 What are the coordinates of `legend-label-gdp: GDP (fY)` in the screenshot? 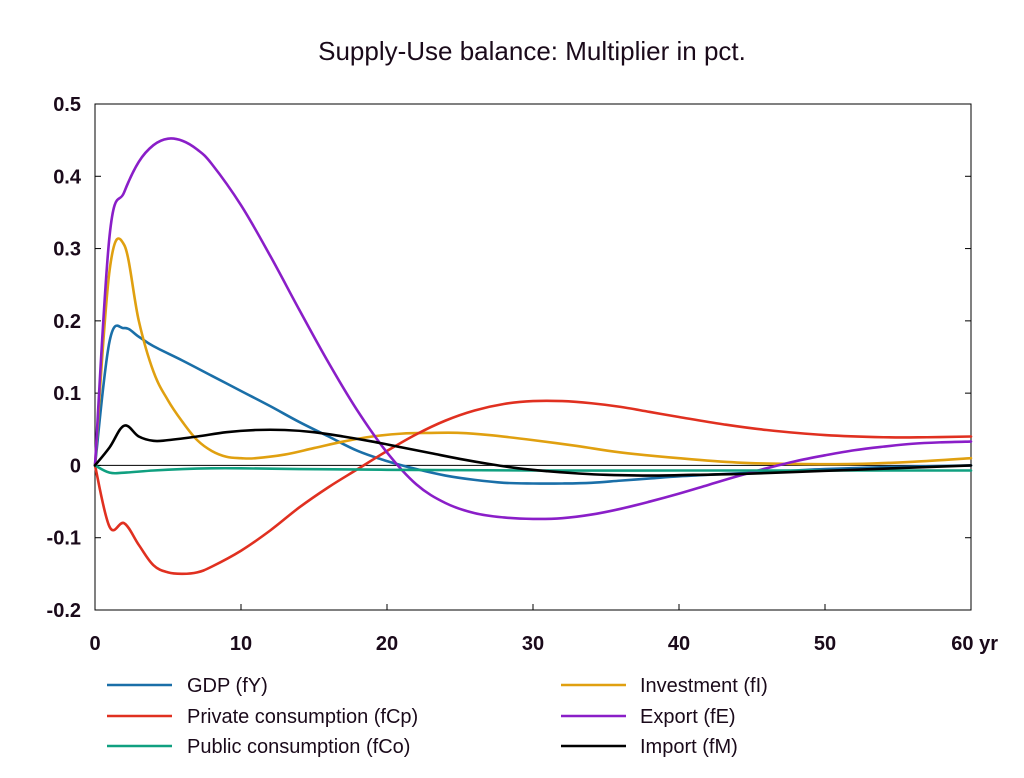 It's located at (227, 686).